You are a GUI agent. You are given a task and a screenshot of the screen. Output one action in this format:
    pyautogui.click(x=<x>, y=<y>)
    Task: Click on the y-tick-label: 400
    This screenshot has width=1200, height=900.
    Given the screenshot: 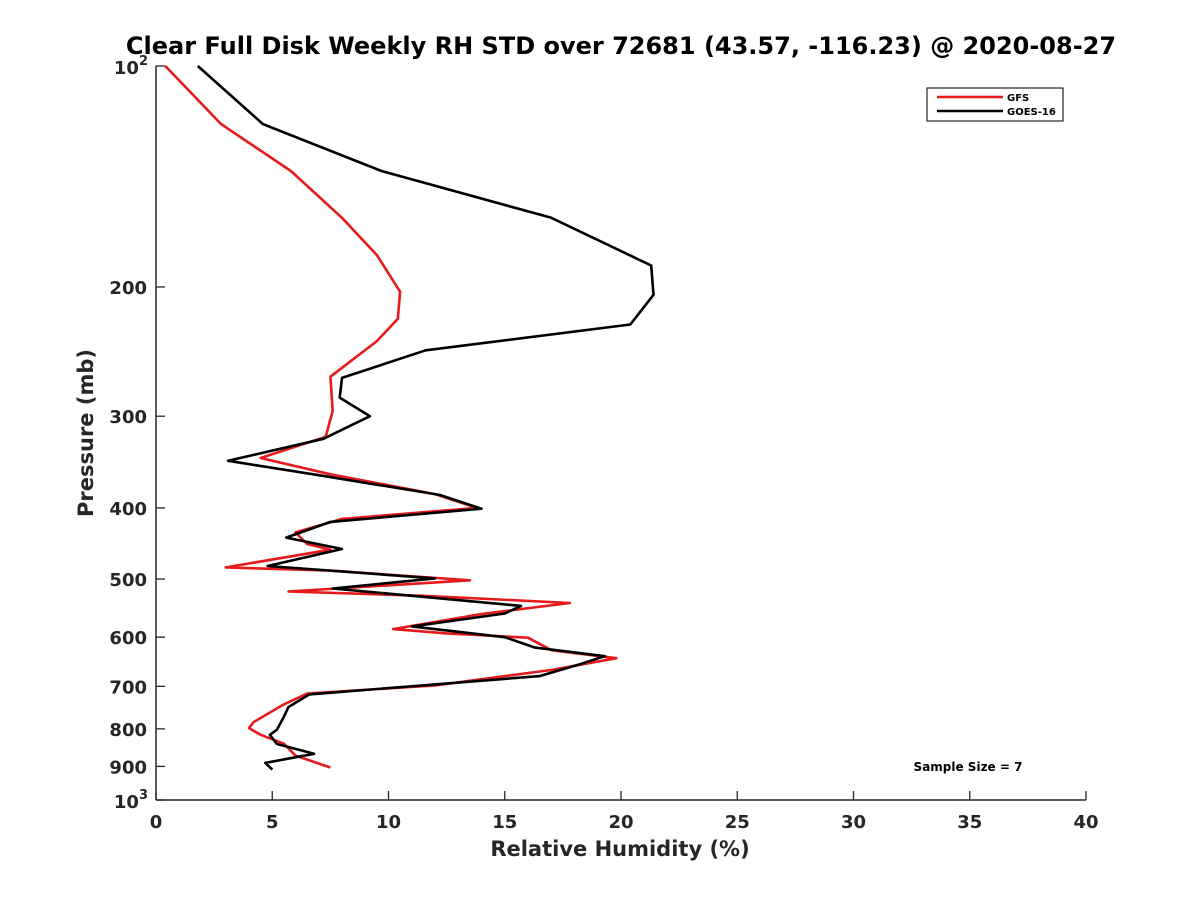 What is the action you would take?
    pyautogui.click(x=128, y=509)
    